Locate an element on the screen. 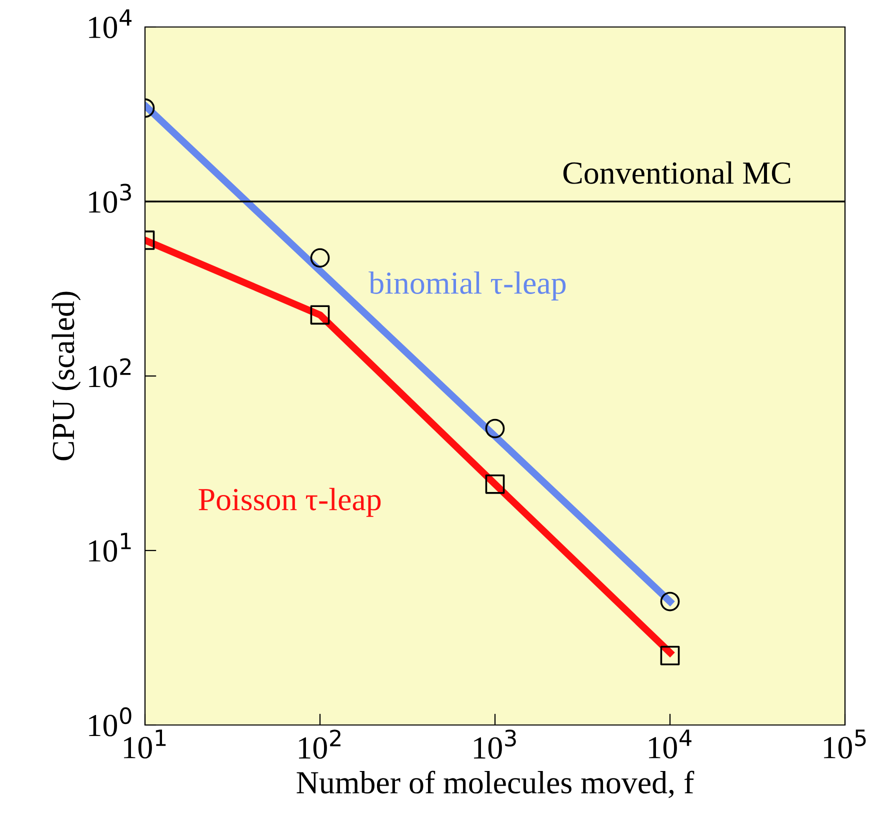  ref-line-label: Conventional MC is located at coordinates (676, 172).